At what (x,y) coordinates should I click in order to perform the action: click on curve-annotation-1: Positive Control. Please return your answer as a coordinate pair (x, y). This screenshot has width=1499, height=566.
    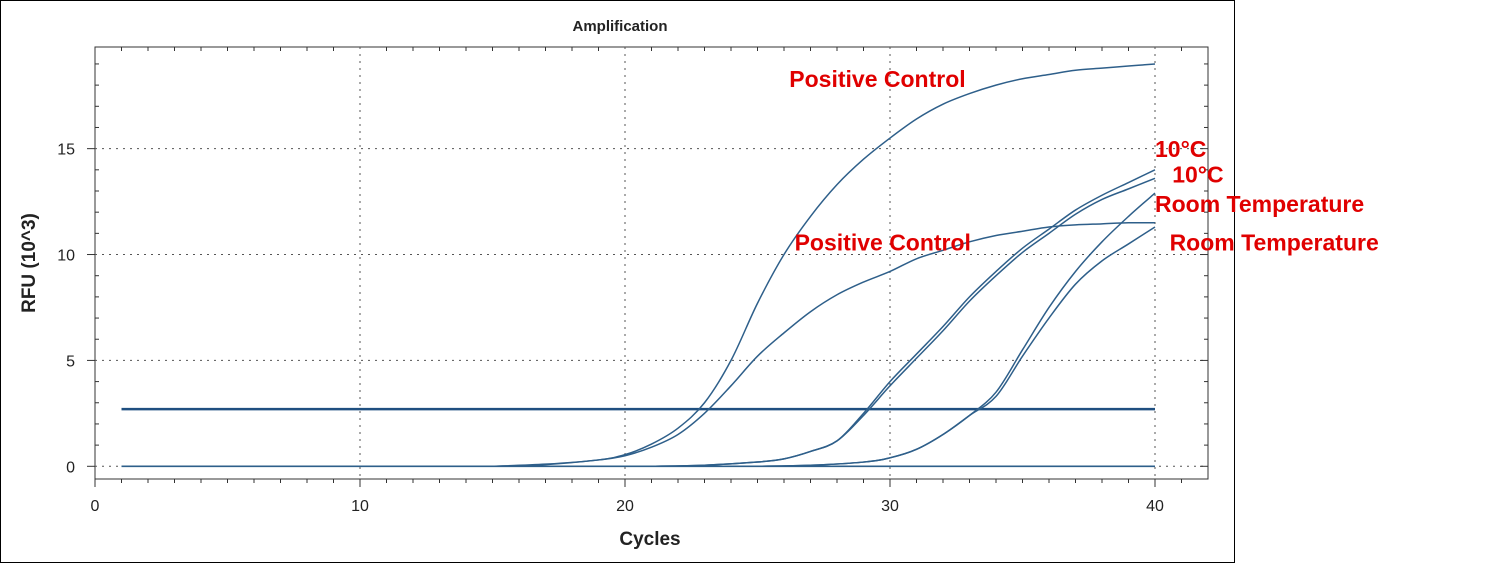
    Looking at the image, I should click on (877, 79).